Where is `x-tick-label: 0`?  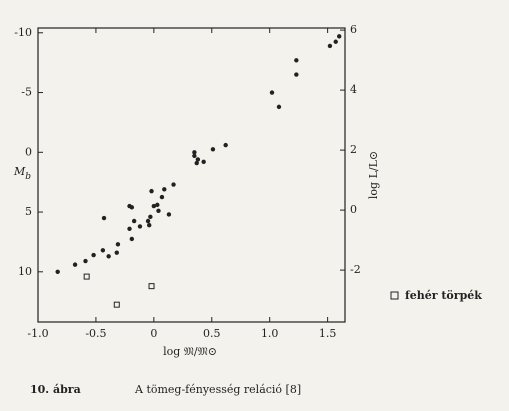 x-tick-label: 0 is located at coordinates (153, 333).